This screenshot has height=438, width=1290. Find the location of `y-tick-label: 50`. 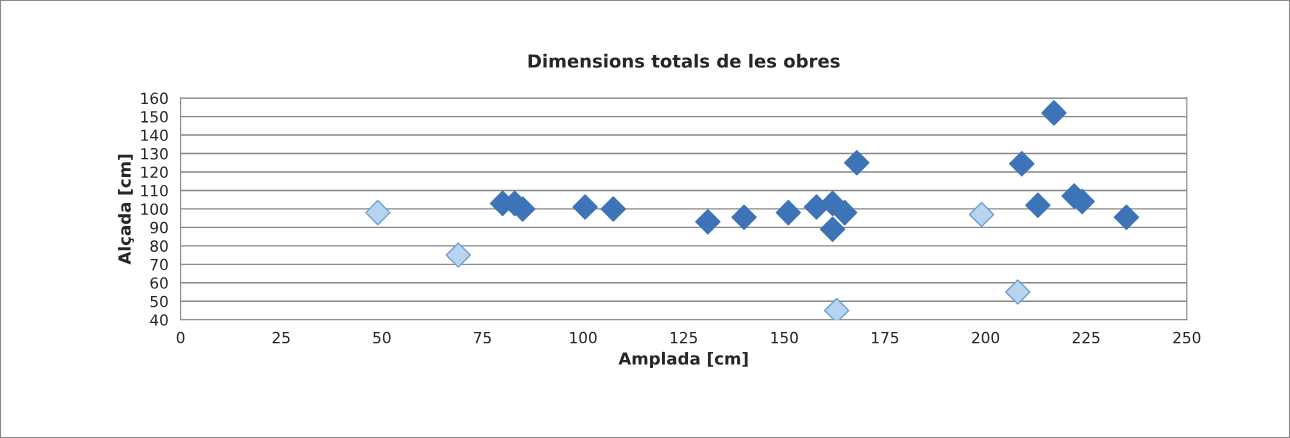

y-tick-label: 50 is located at coordinates (159, 301).